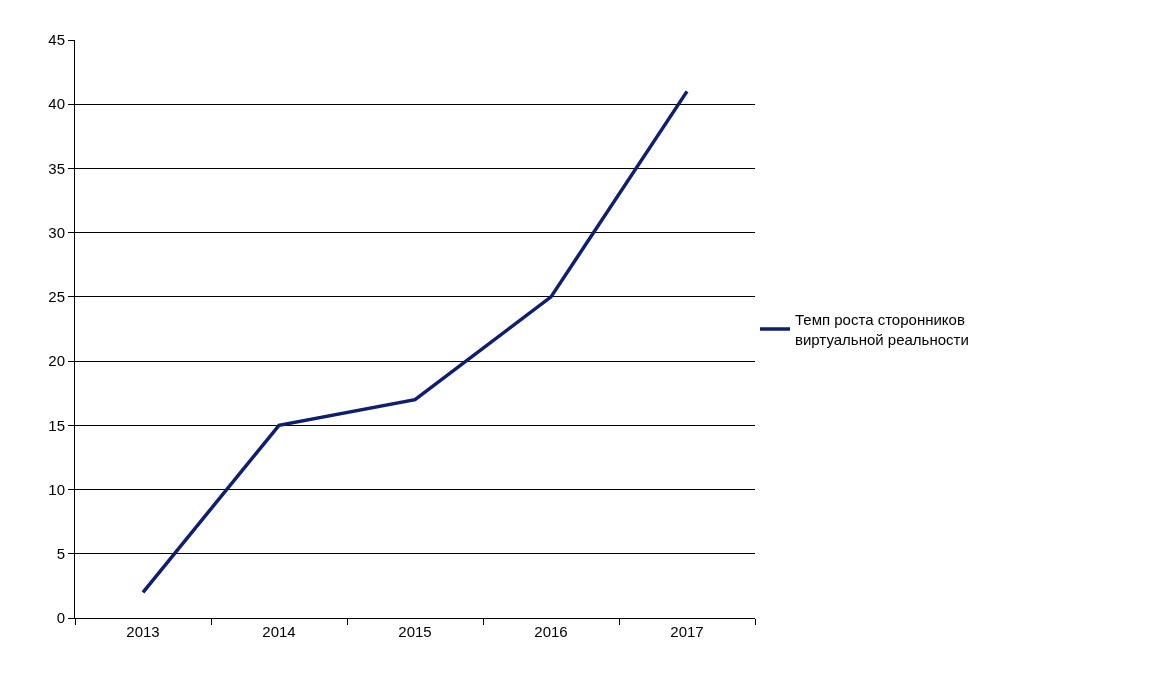 Image resolution: width=1153 pixels, height=680 pixels. I want to click on y-tick-label: 30, so click(56, 232).